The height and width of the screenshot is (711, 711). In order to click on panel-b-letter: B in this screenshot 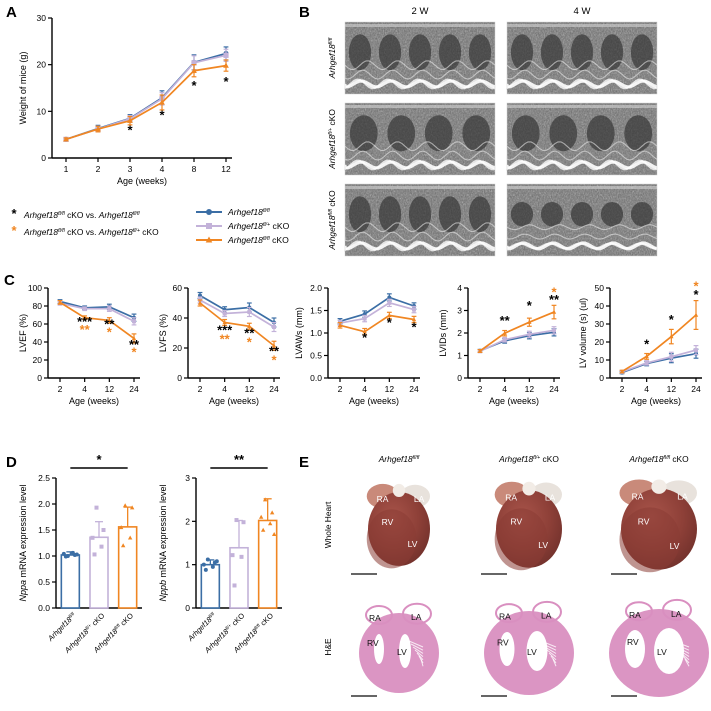, I will do `click(304, 12)`.